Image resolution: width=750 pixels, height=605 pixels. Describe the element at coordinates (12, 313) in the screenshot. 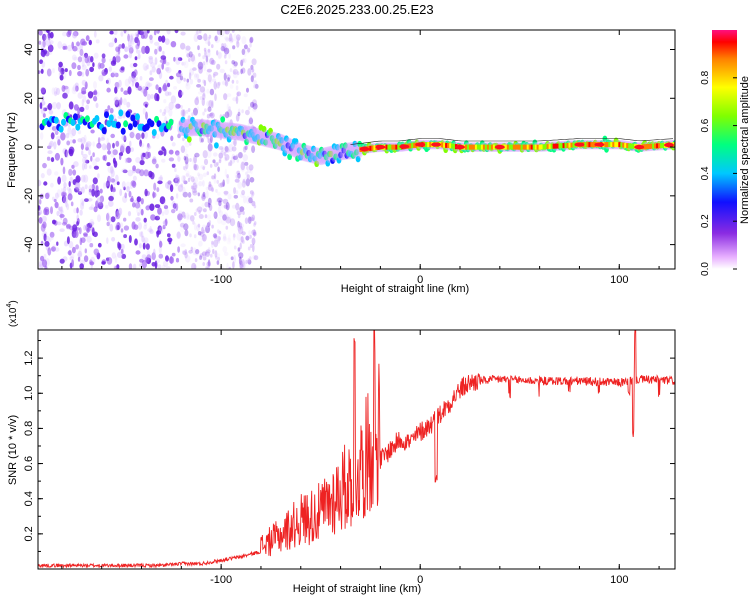

I see `y-multiplier: (x104)` at that location.